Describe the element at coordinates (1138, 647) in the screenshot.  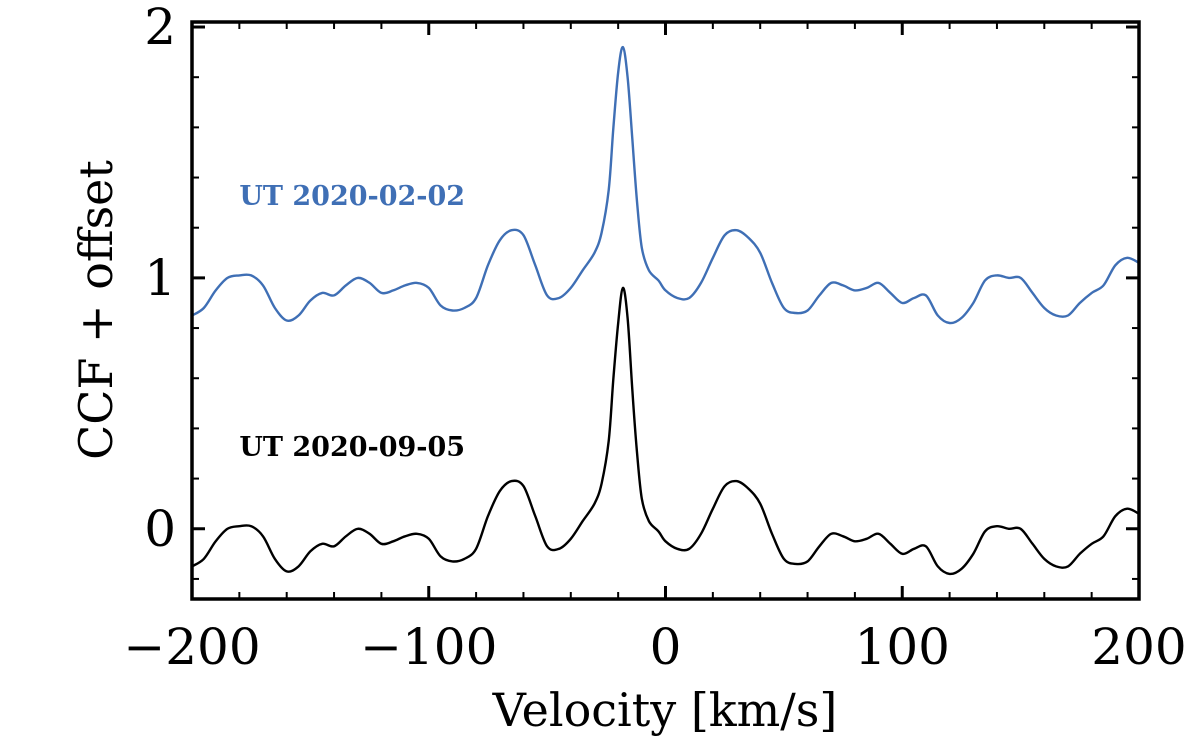
I see `x-tick-label: 200` at that location.